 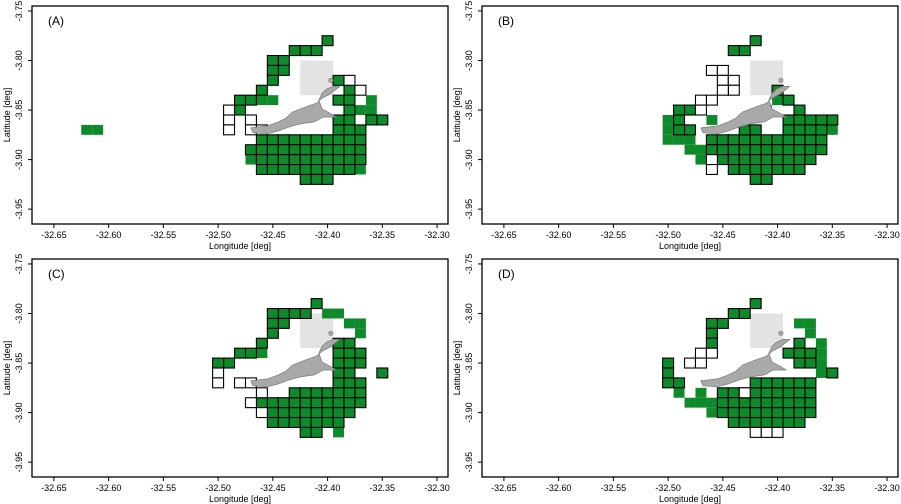 What do you see at coordinates (56, 274) in the screenshot?
I see `panel-label: (C)` at bounding box center [56, 274].